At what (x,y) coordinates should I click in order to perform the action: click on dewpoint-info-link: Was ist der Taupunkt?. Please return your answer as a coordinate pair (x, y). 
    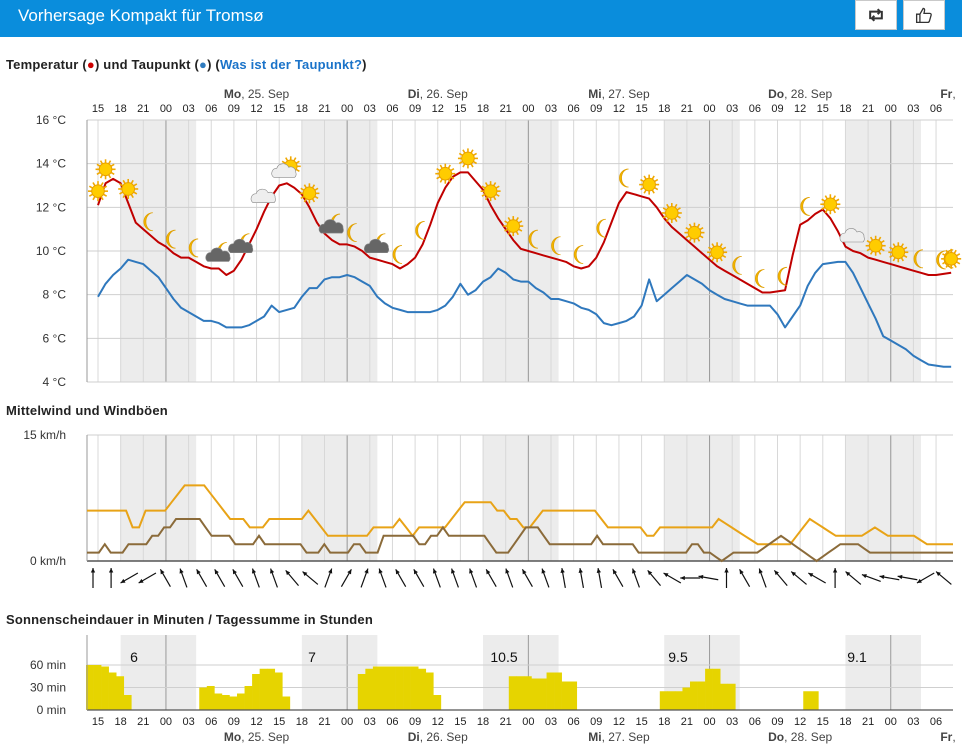
    Looking at the image, I should click on (291, 64).